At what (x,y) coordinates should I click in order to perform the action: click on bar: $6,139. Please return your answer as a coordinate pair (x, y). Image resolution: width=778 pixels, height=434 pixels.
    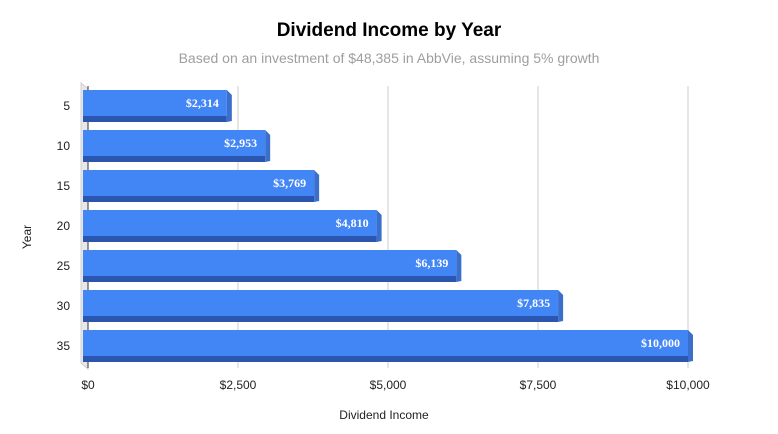
    Looking at the image, I should click on (272, 266).